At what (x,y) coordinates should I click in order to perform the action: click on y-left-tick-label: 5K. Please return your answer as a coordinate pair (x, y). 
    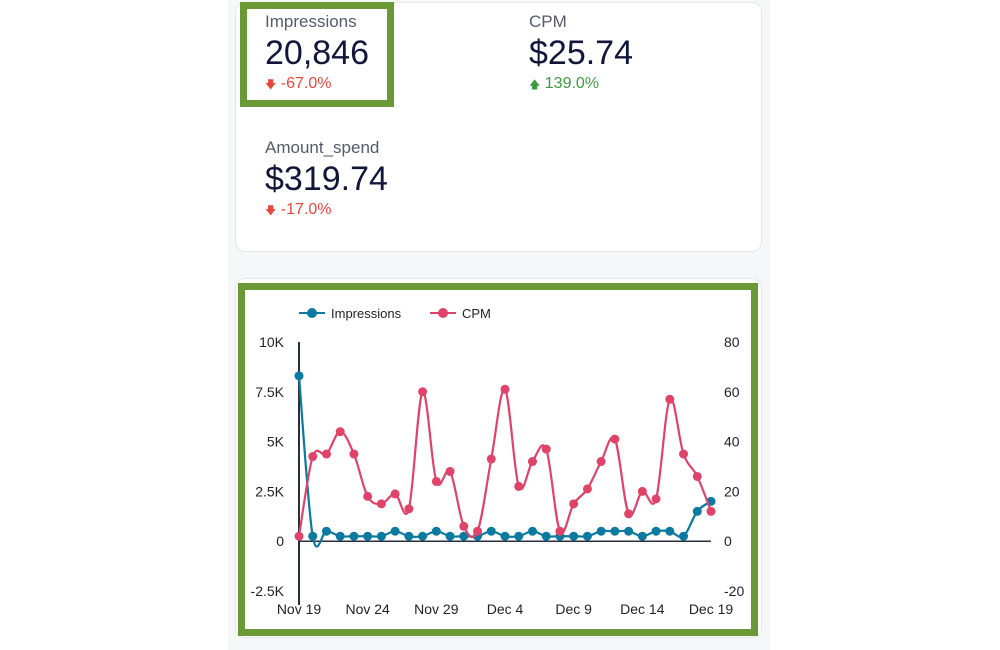
    Looking at the image, I should click on (276, 442).